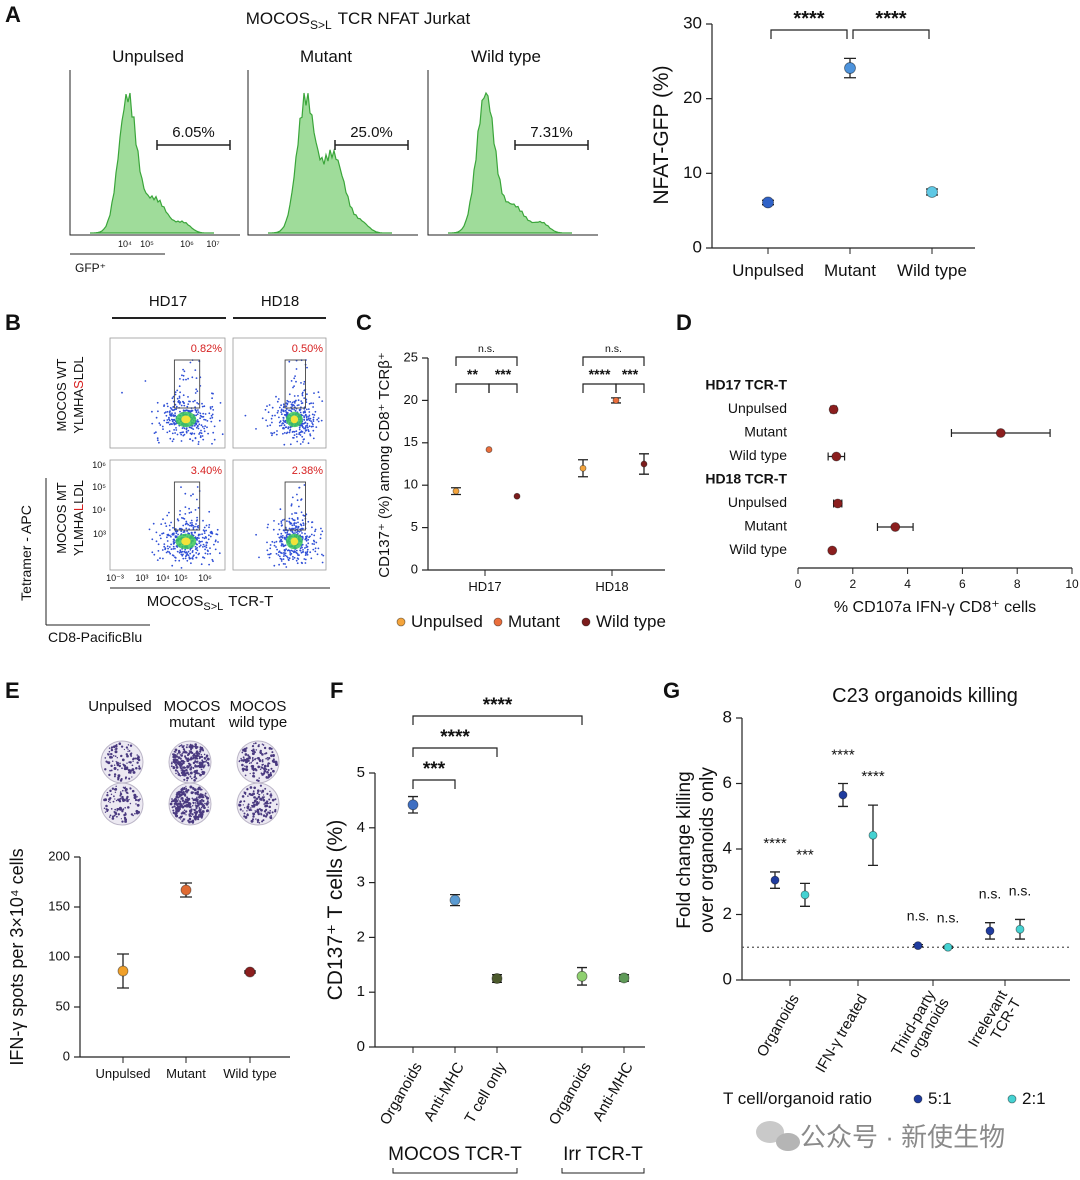  I want to click on flow-frame, so click(332, 153).